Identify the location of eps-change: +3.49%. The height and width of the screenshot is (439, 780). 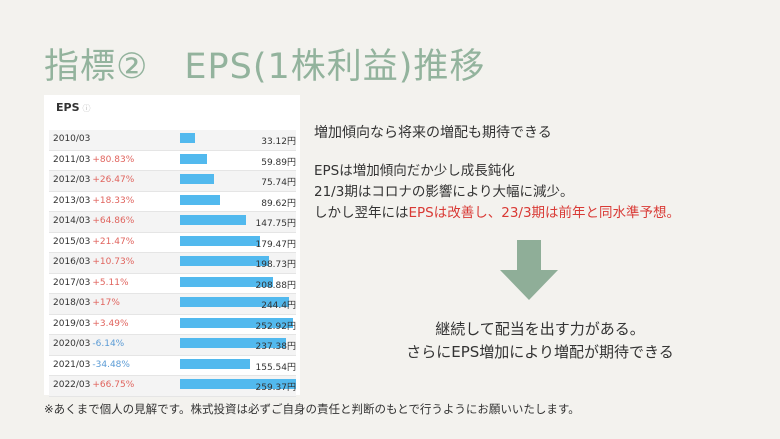
(110, 323).